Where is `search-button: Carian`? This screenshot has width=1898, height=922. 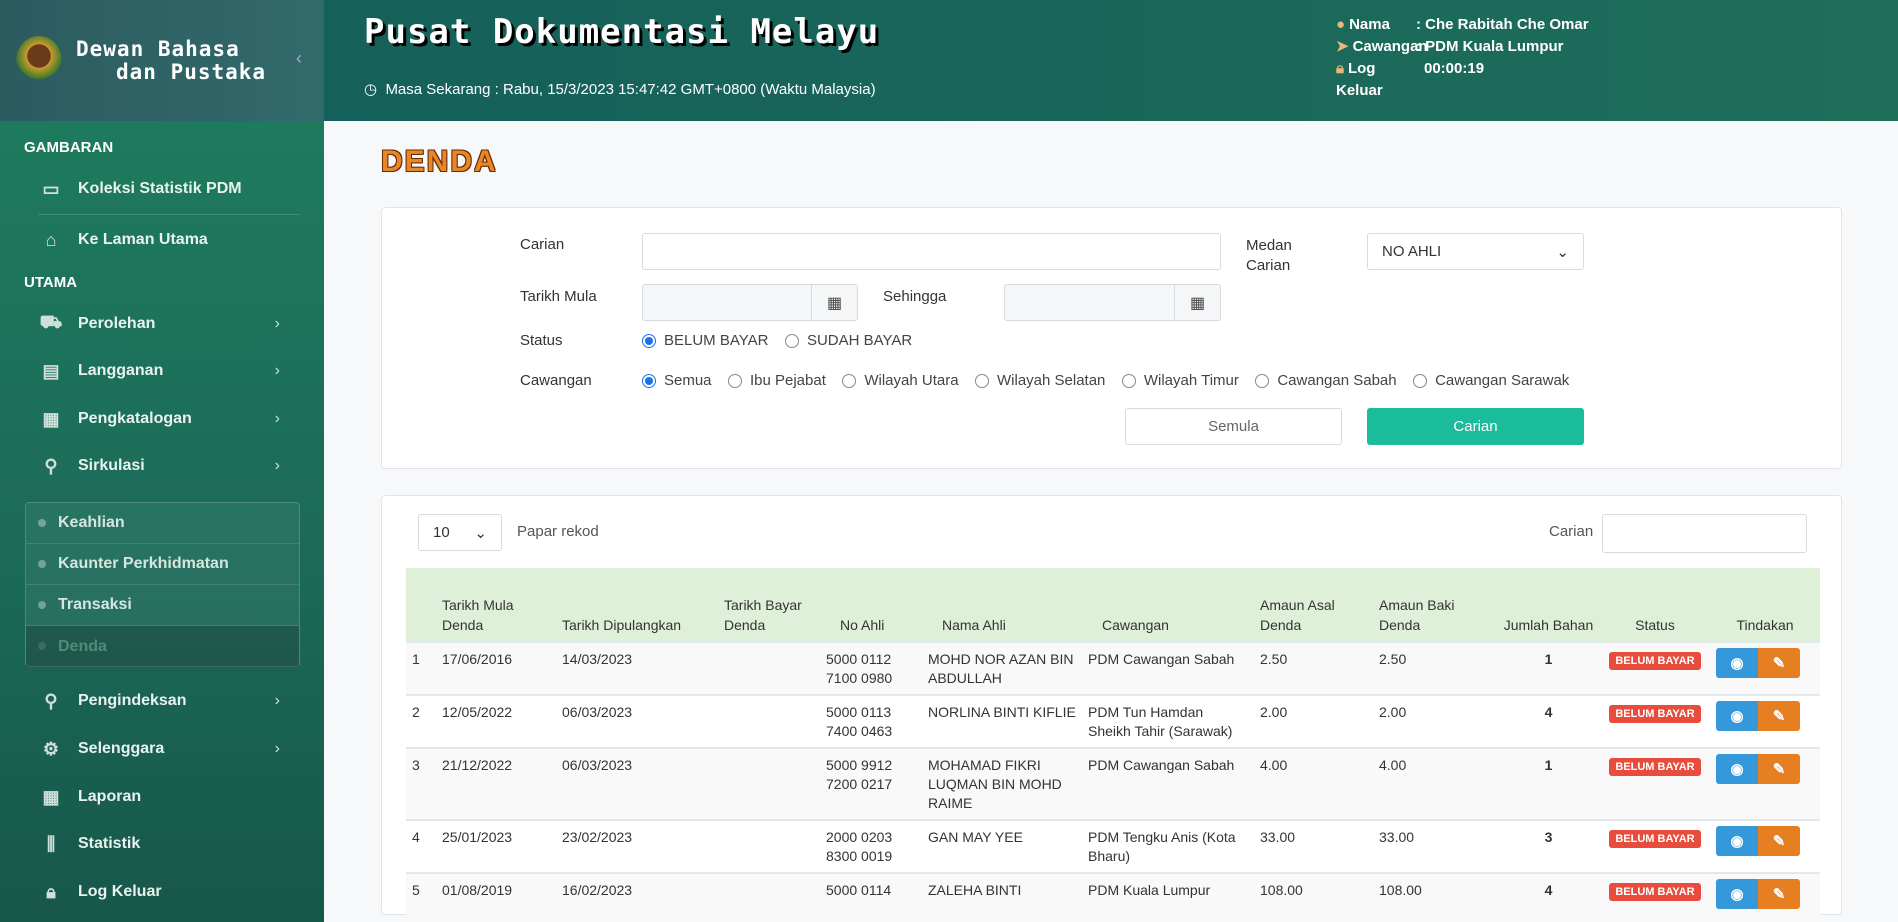
search-button: Carian is located at coordinates (1475, 426).